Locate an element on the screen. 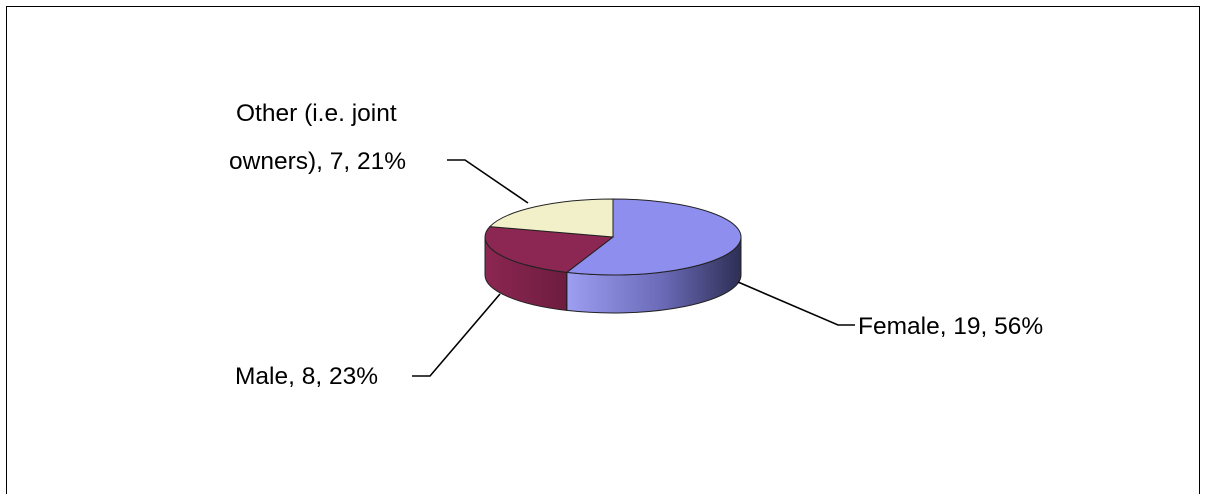 This screenshot has width=1206, height=494. pie-slice-female is located at coordinates (653, 237).